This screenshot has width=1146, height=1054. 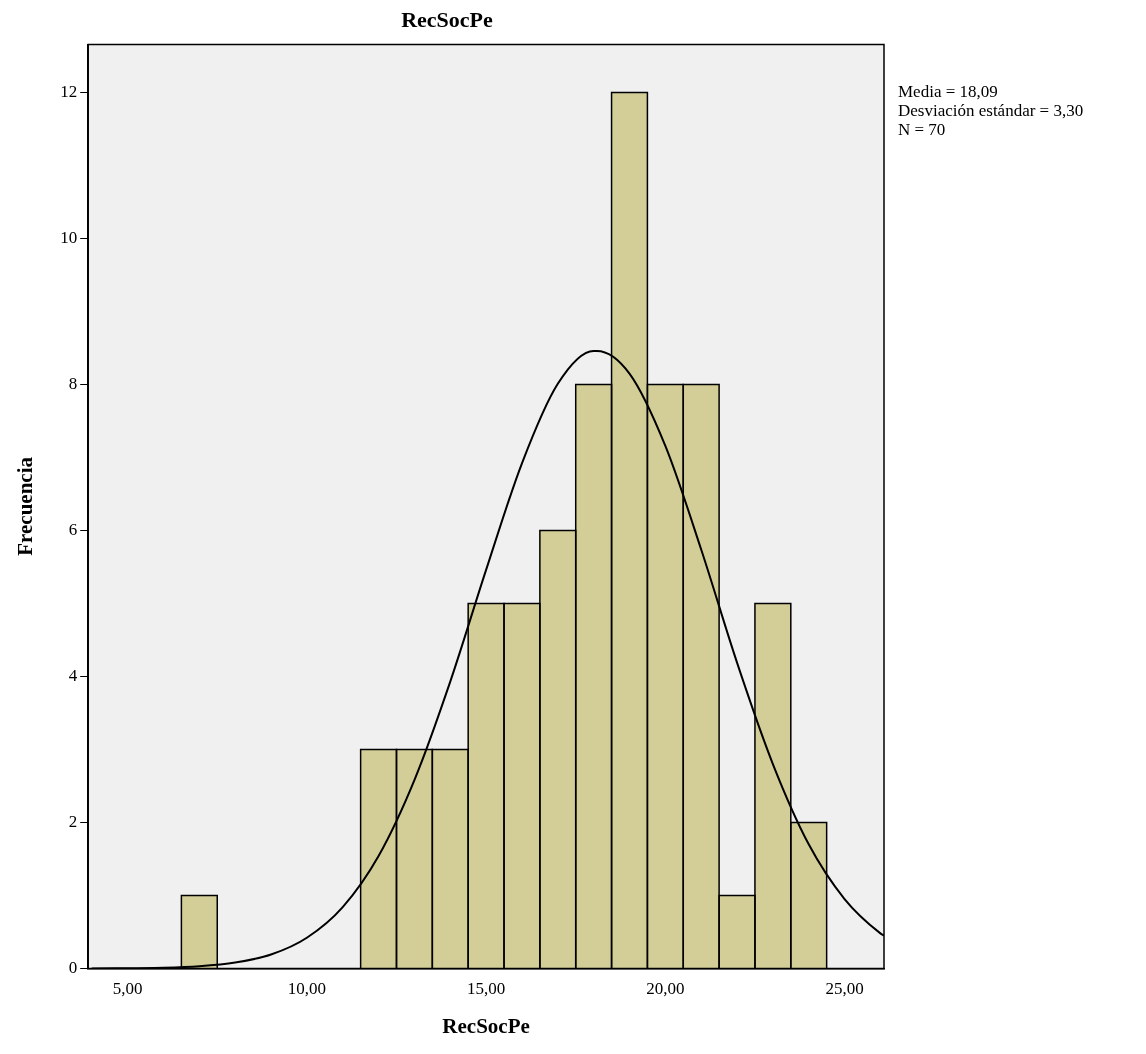 What do you see at coordinates (922, 130) in the screenshot?
I see `text: N = 70` at bounding box center [922, 130].